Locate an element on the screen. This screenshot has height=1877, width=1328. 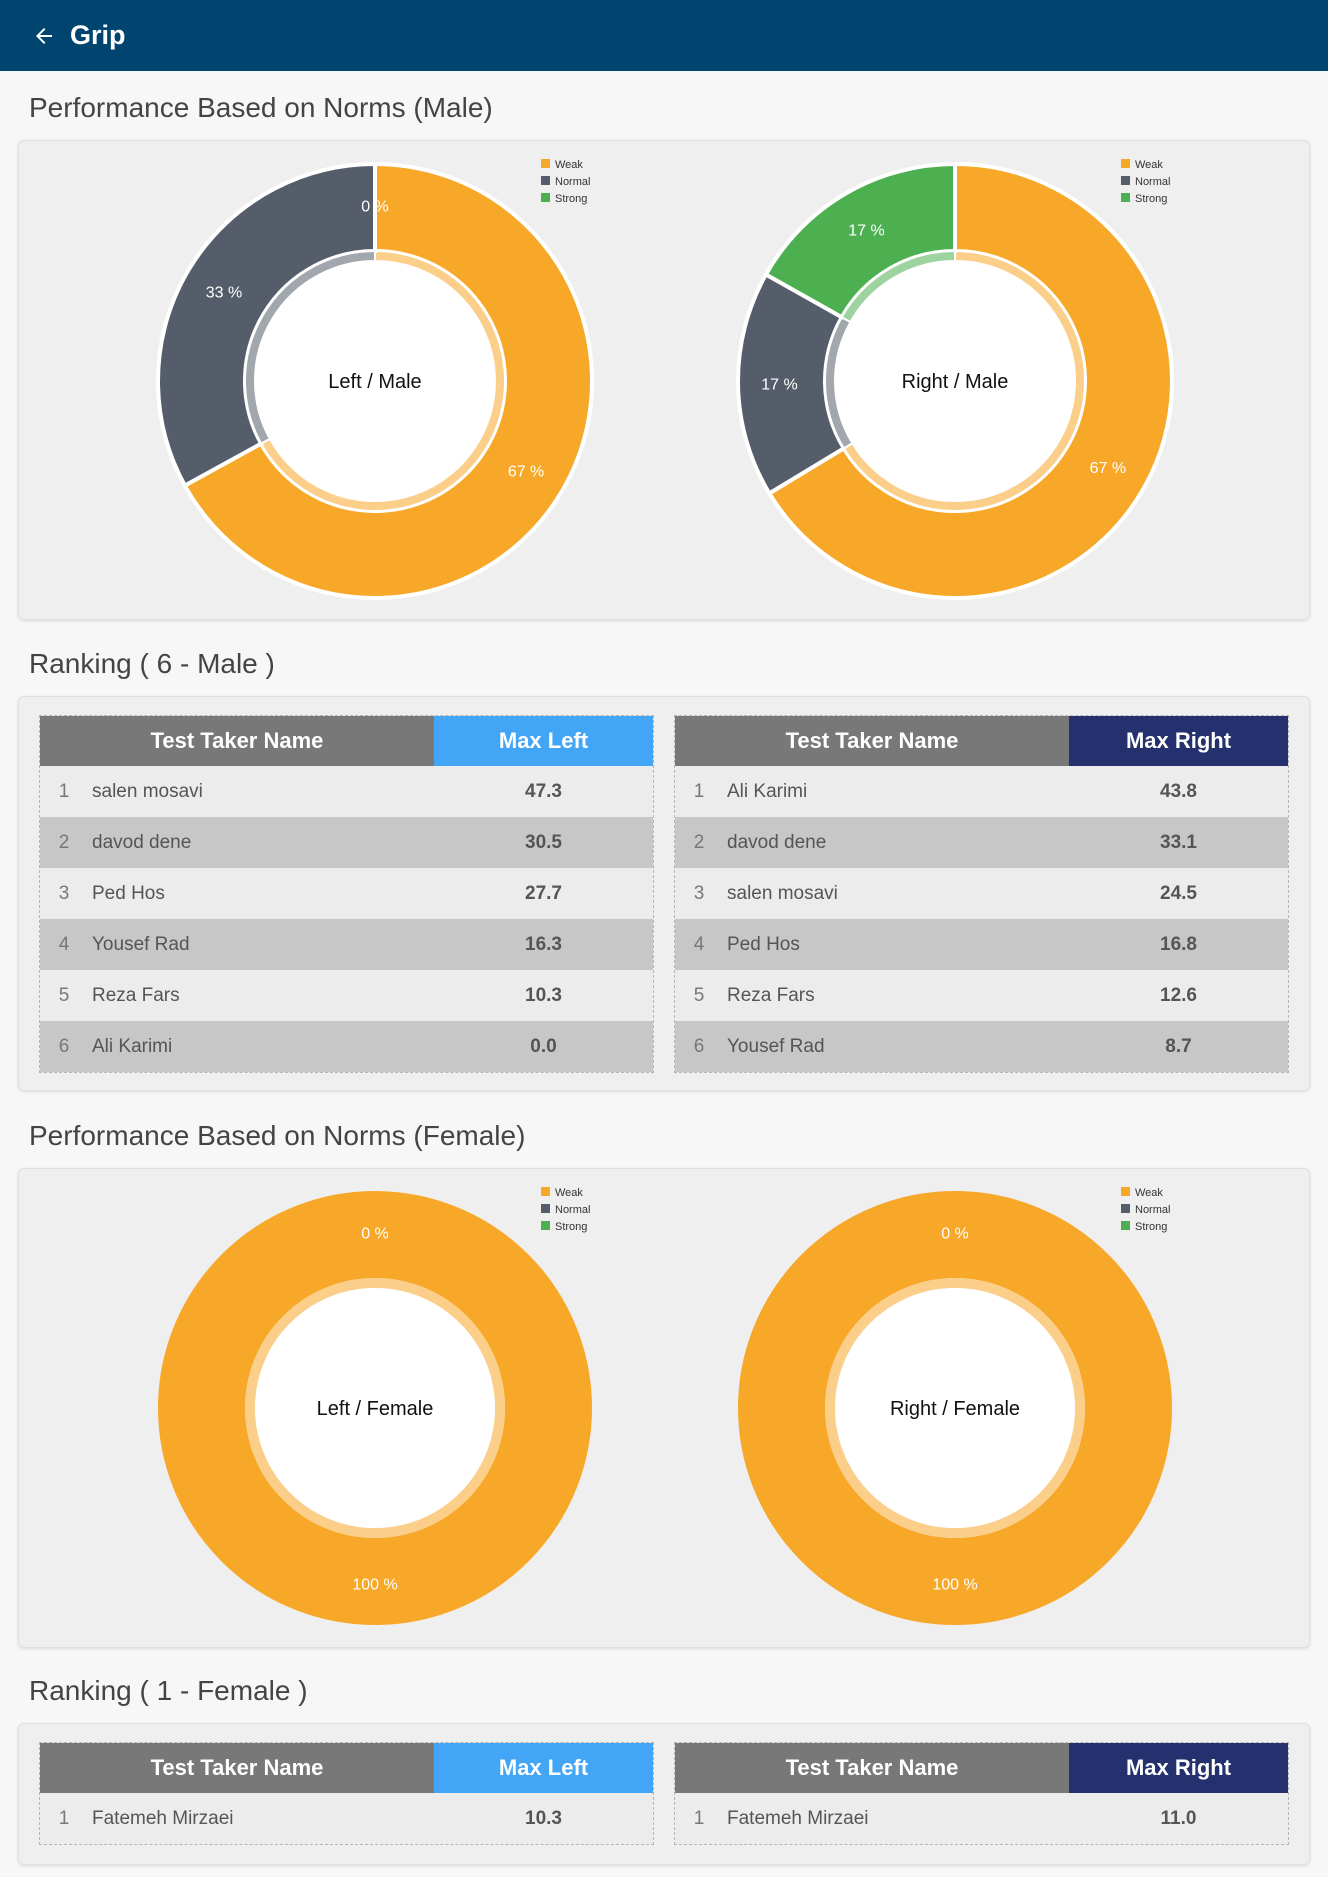
table-row: 1 salen mosavi 47.3 is located at coordinates (346, 791).